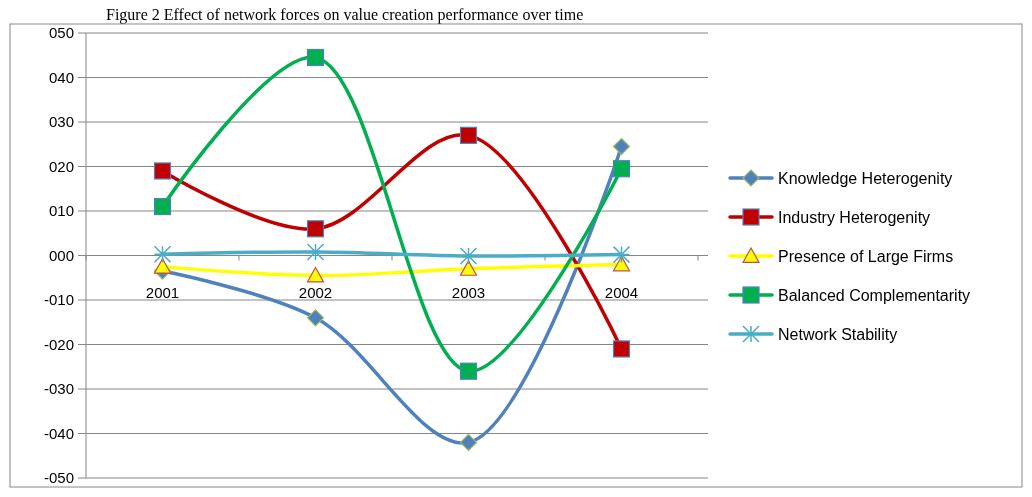 This screenshot has width=1032, height=497. What do you see at coordinates (61, 122) in the screenshot?
I see `y-tick-label: 030` at bounding box center [61, 122].